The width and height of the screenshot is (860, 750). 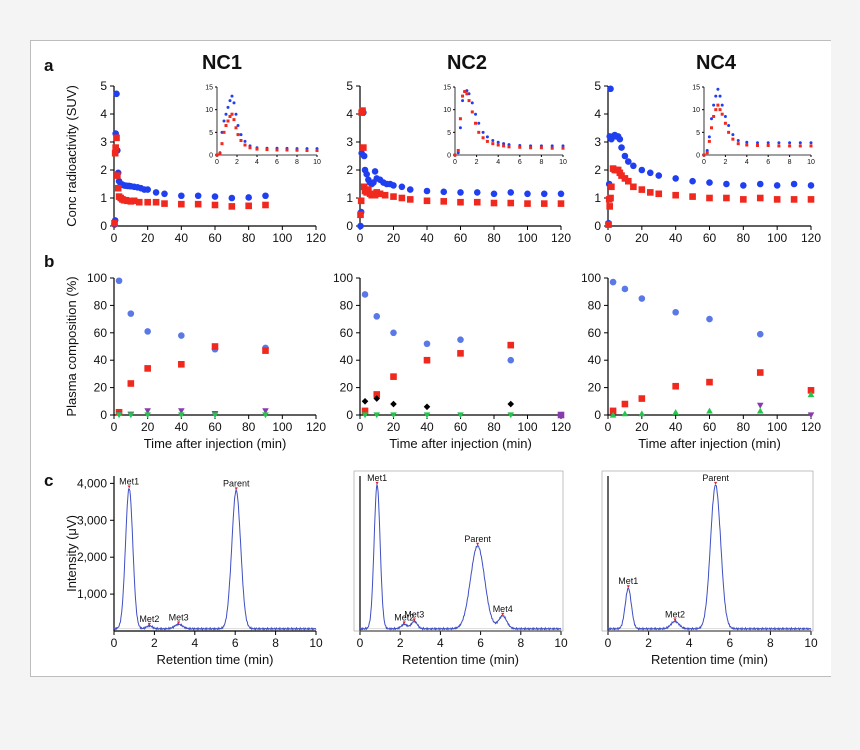 I want to click on peak-label: Parent, so click(x=477, y=539).